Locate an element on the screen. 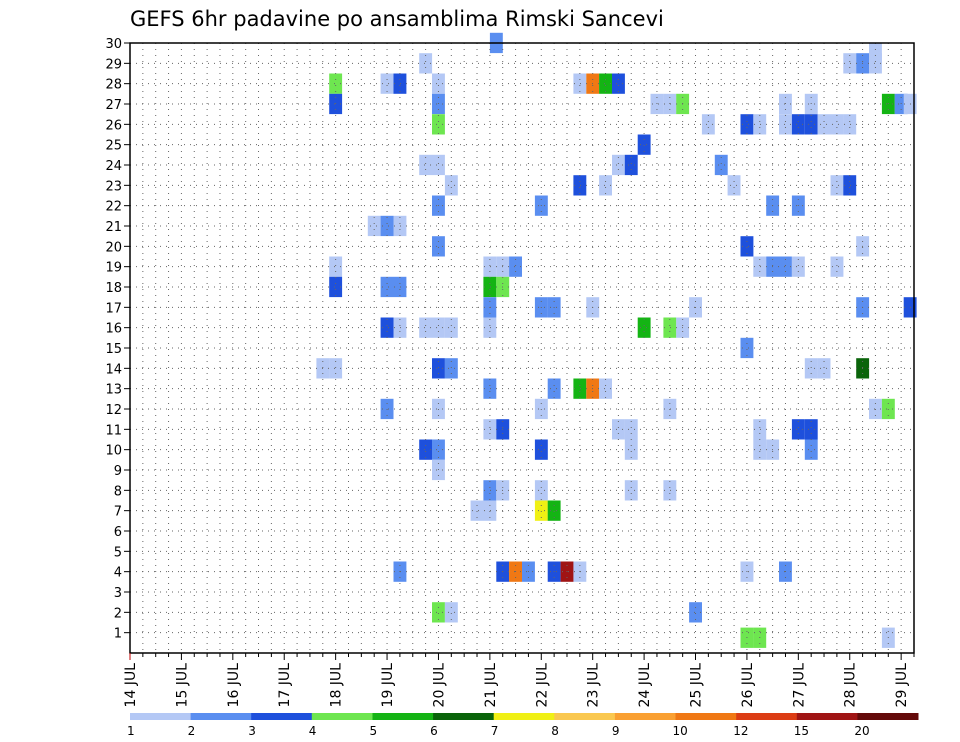 The width and height of the screenshot is (960, 742). y-tick-label: 13 is located at coordinates (113, 390).